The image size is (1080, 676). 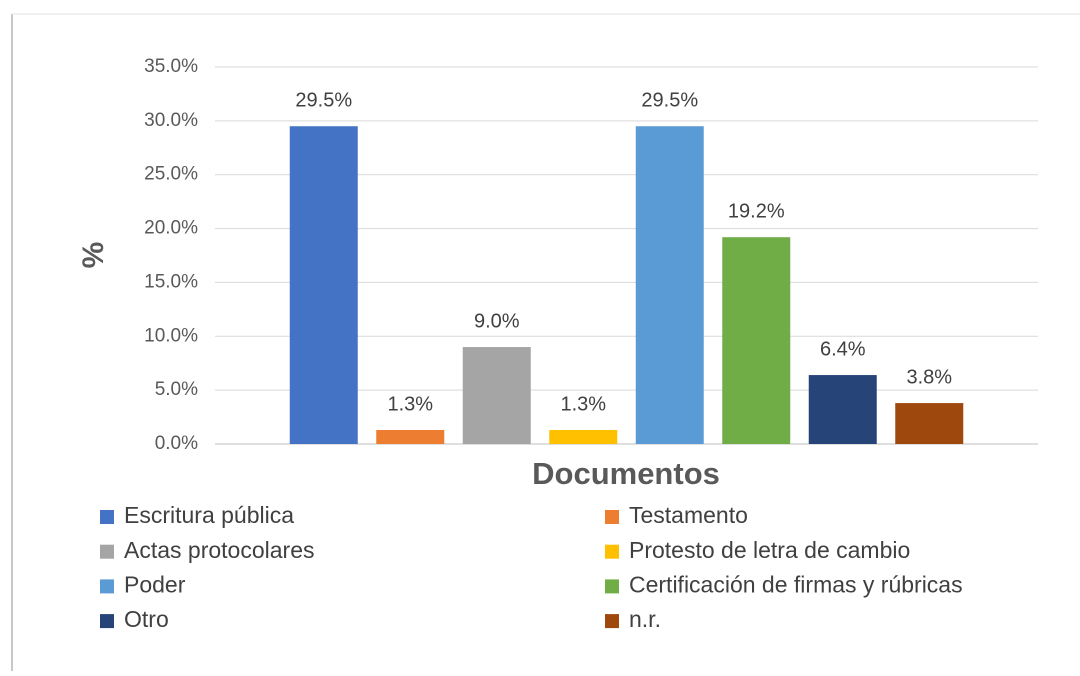 I want to click on legend-label: Certificación de firmas y rúbricas, so click(x=796, y=584).